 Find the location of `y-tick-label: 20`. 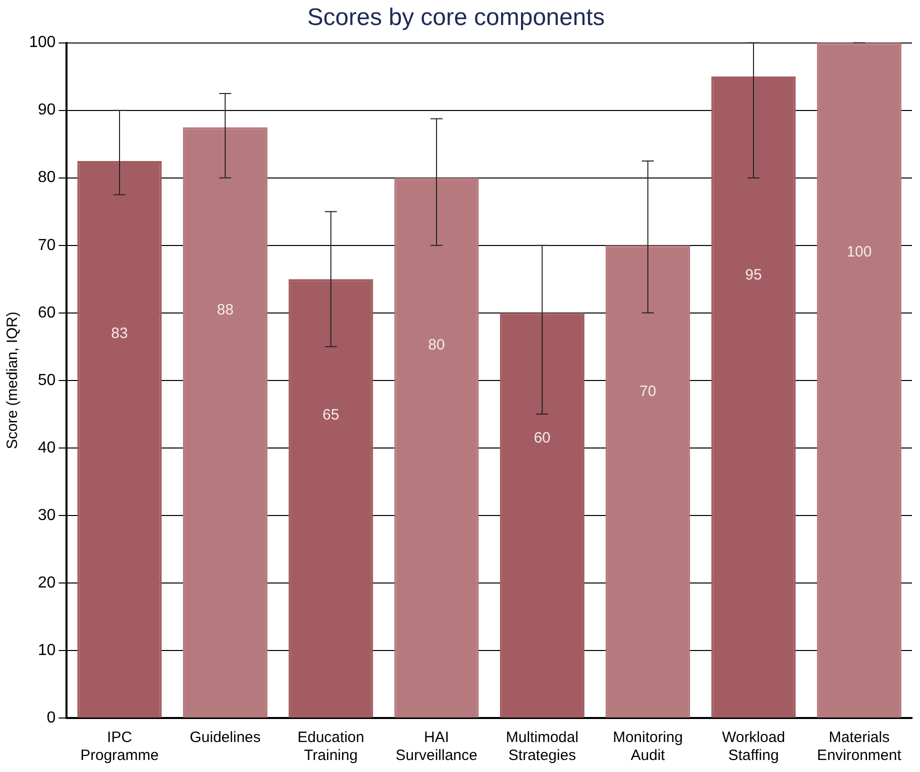

y-tick-label: 20 is located at coordinates (47, 583).